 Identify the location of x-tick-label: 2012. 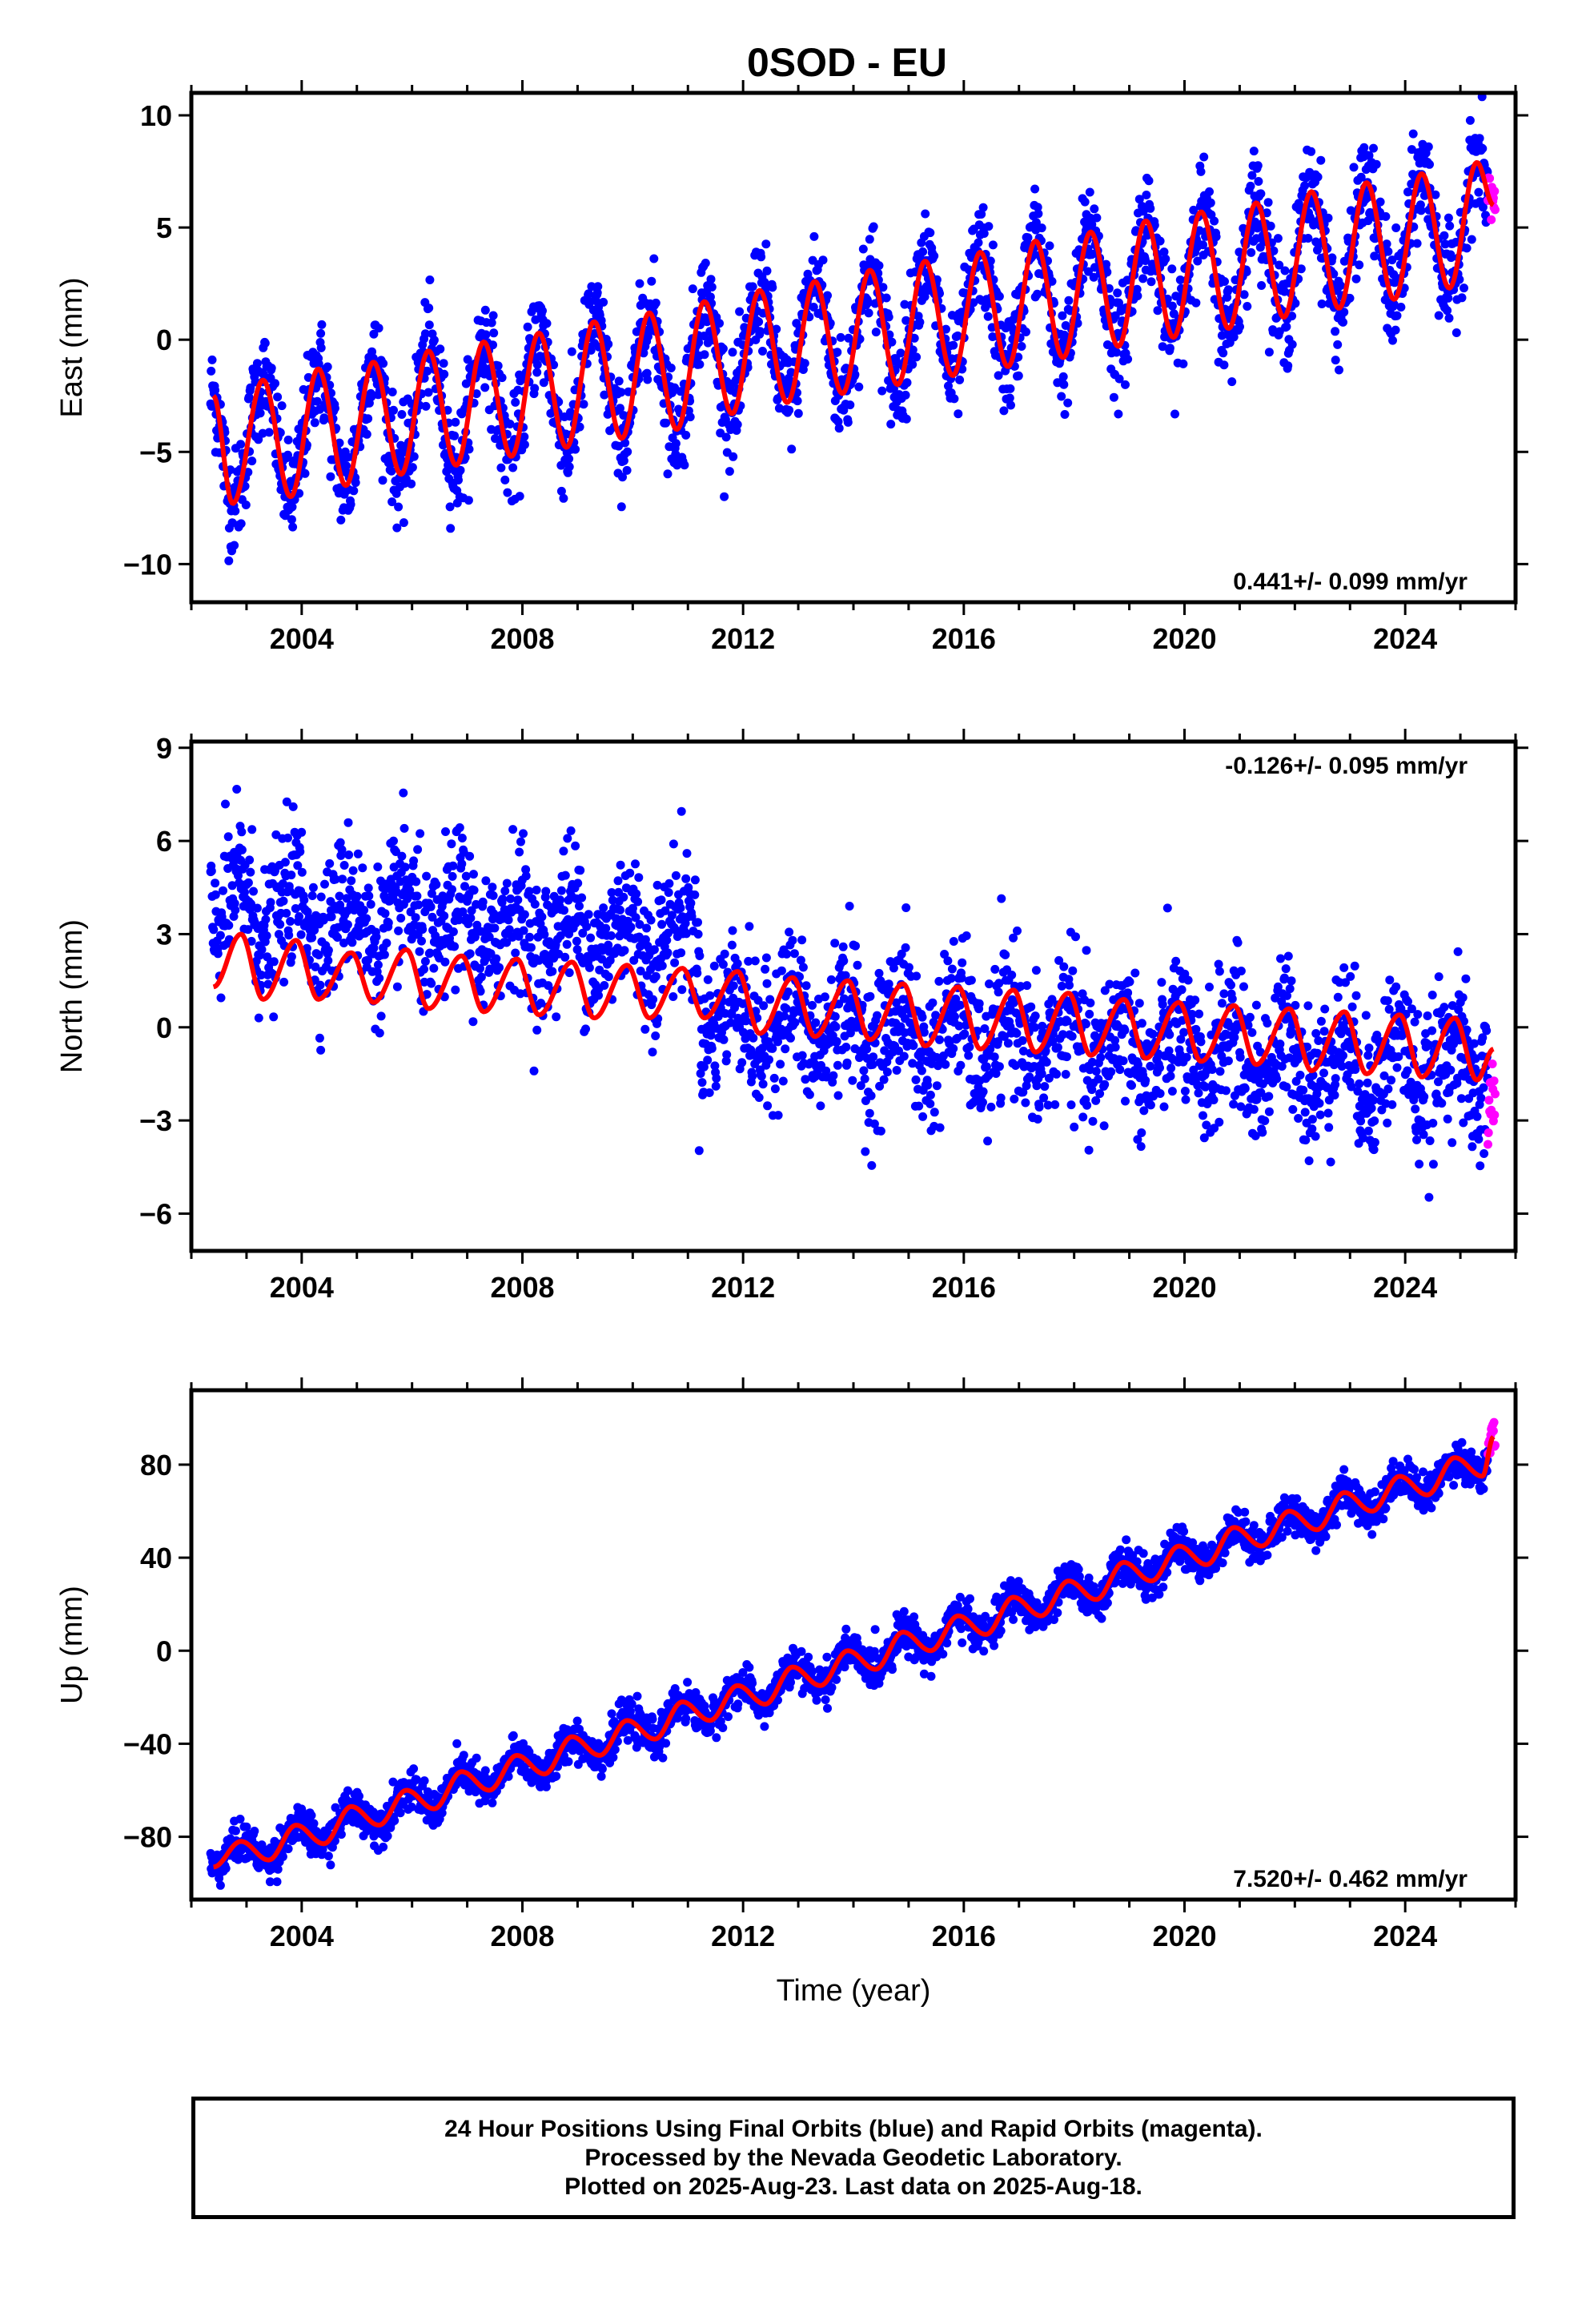
(743, 638).